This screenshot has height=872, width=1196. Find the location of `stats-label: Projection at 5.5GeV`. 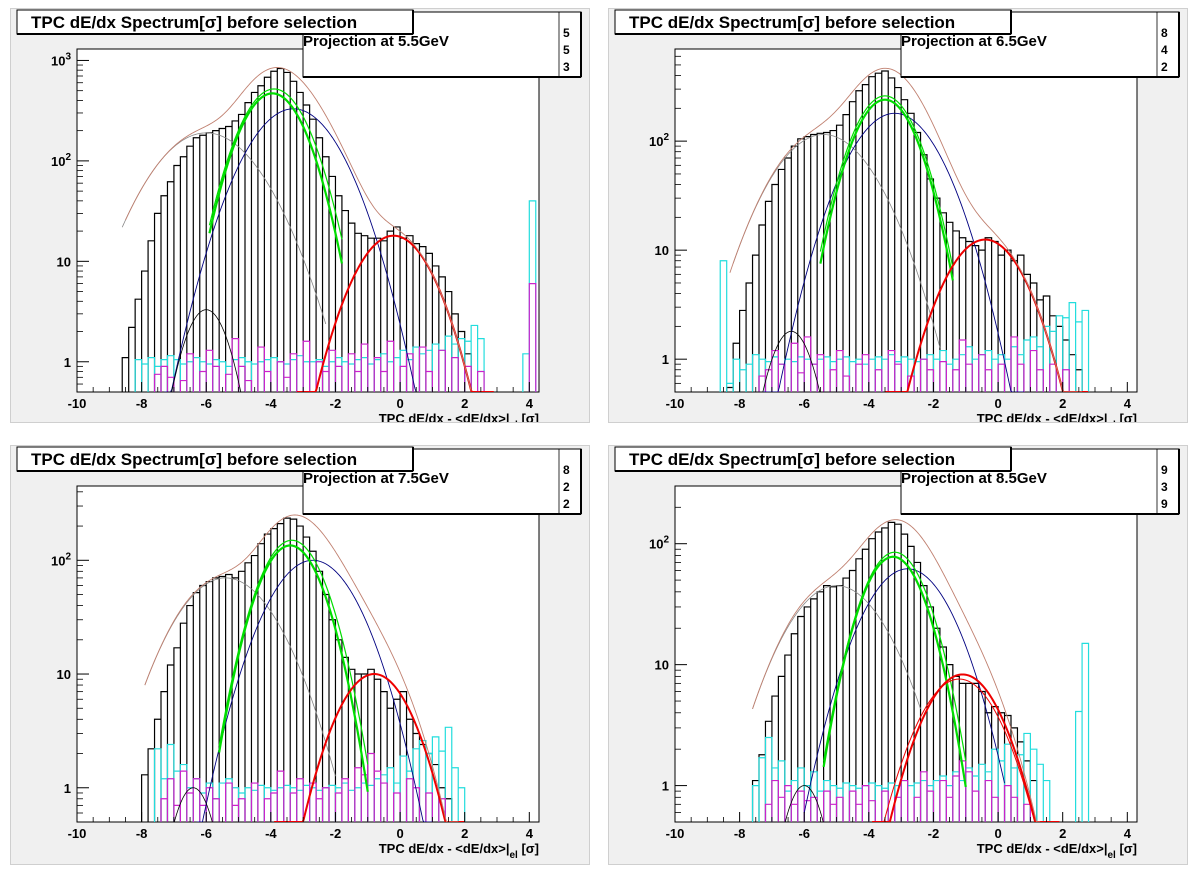

stats-label: Projection at 5.5GeV is located at coordinates (376, 41).